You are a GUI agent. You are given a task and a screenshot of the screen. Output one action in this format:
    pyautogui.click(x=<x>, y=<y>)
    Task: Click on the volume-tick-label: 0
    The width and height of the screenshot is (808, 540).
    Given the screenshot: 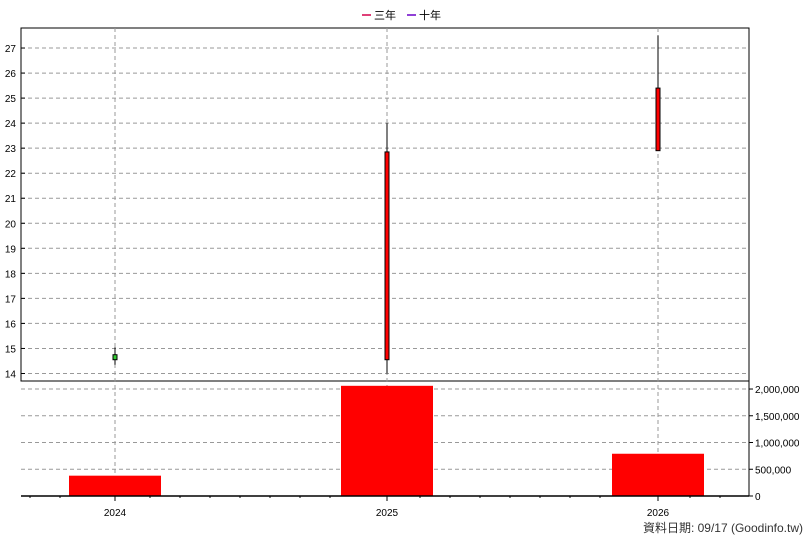 What is the action you would take?
    pyautogui.click(x=758, y=497)
    